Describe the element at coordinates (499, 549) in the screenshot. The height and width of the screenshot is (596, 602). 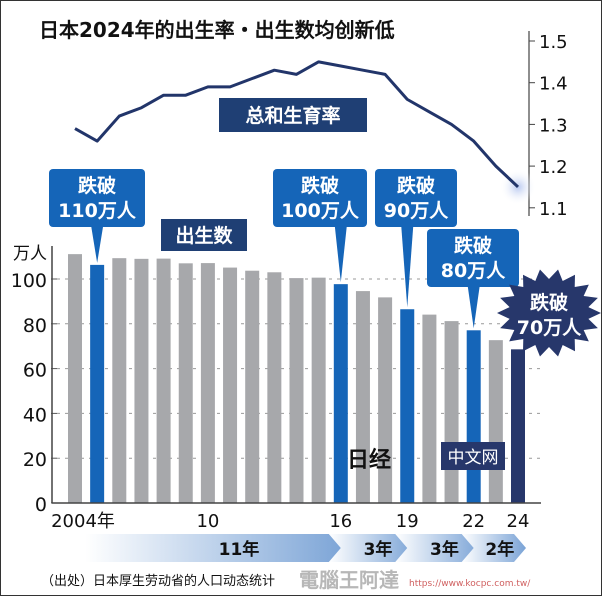
I see `period-label: 2年` at that location.